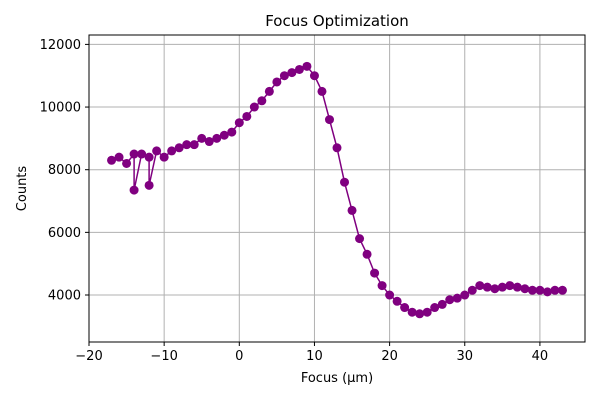 Image resolution: width=600 pixels, height=404 pixels. What do you see at coordinates (88, 356) in the screenshot?
I see `x-tick-label: −20` at bounding box center [88, 356].